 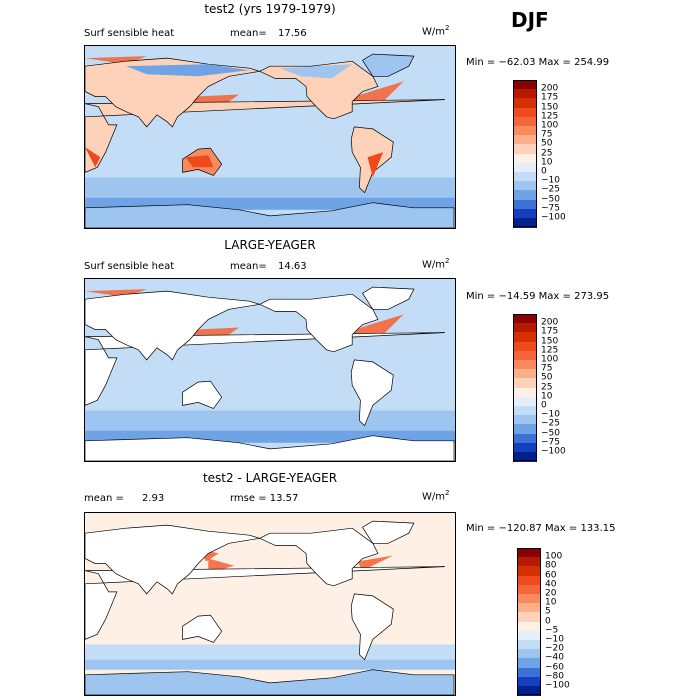 What do you see at coordinates (292, 266) in the screenshot?
I see `panel-2-stat-value: 14.63` at bounding box center [292, 266].